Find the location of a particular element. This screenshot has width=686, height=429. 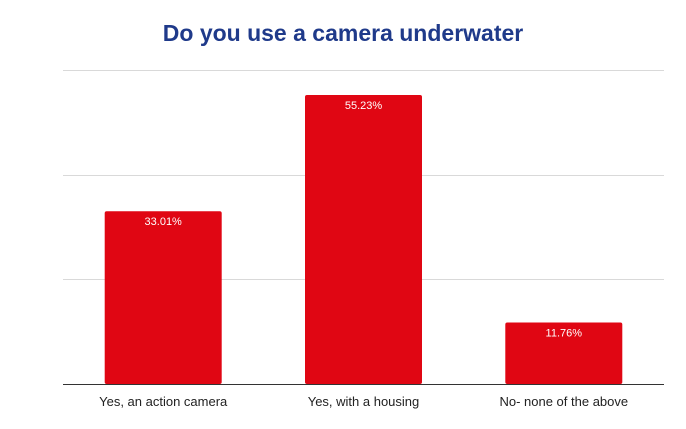

x-tick-label-2: Yes, with a housing is located at coordinates (364, 401).